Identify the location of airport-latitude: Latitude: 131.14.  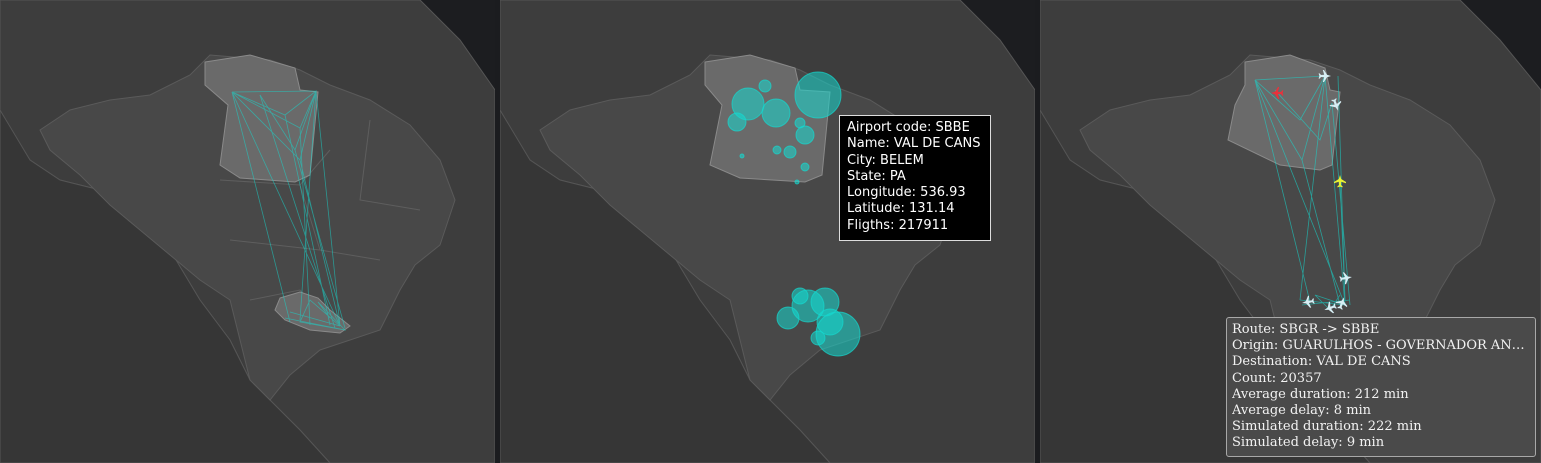
(901, 209).